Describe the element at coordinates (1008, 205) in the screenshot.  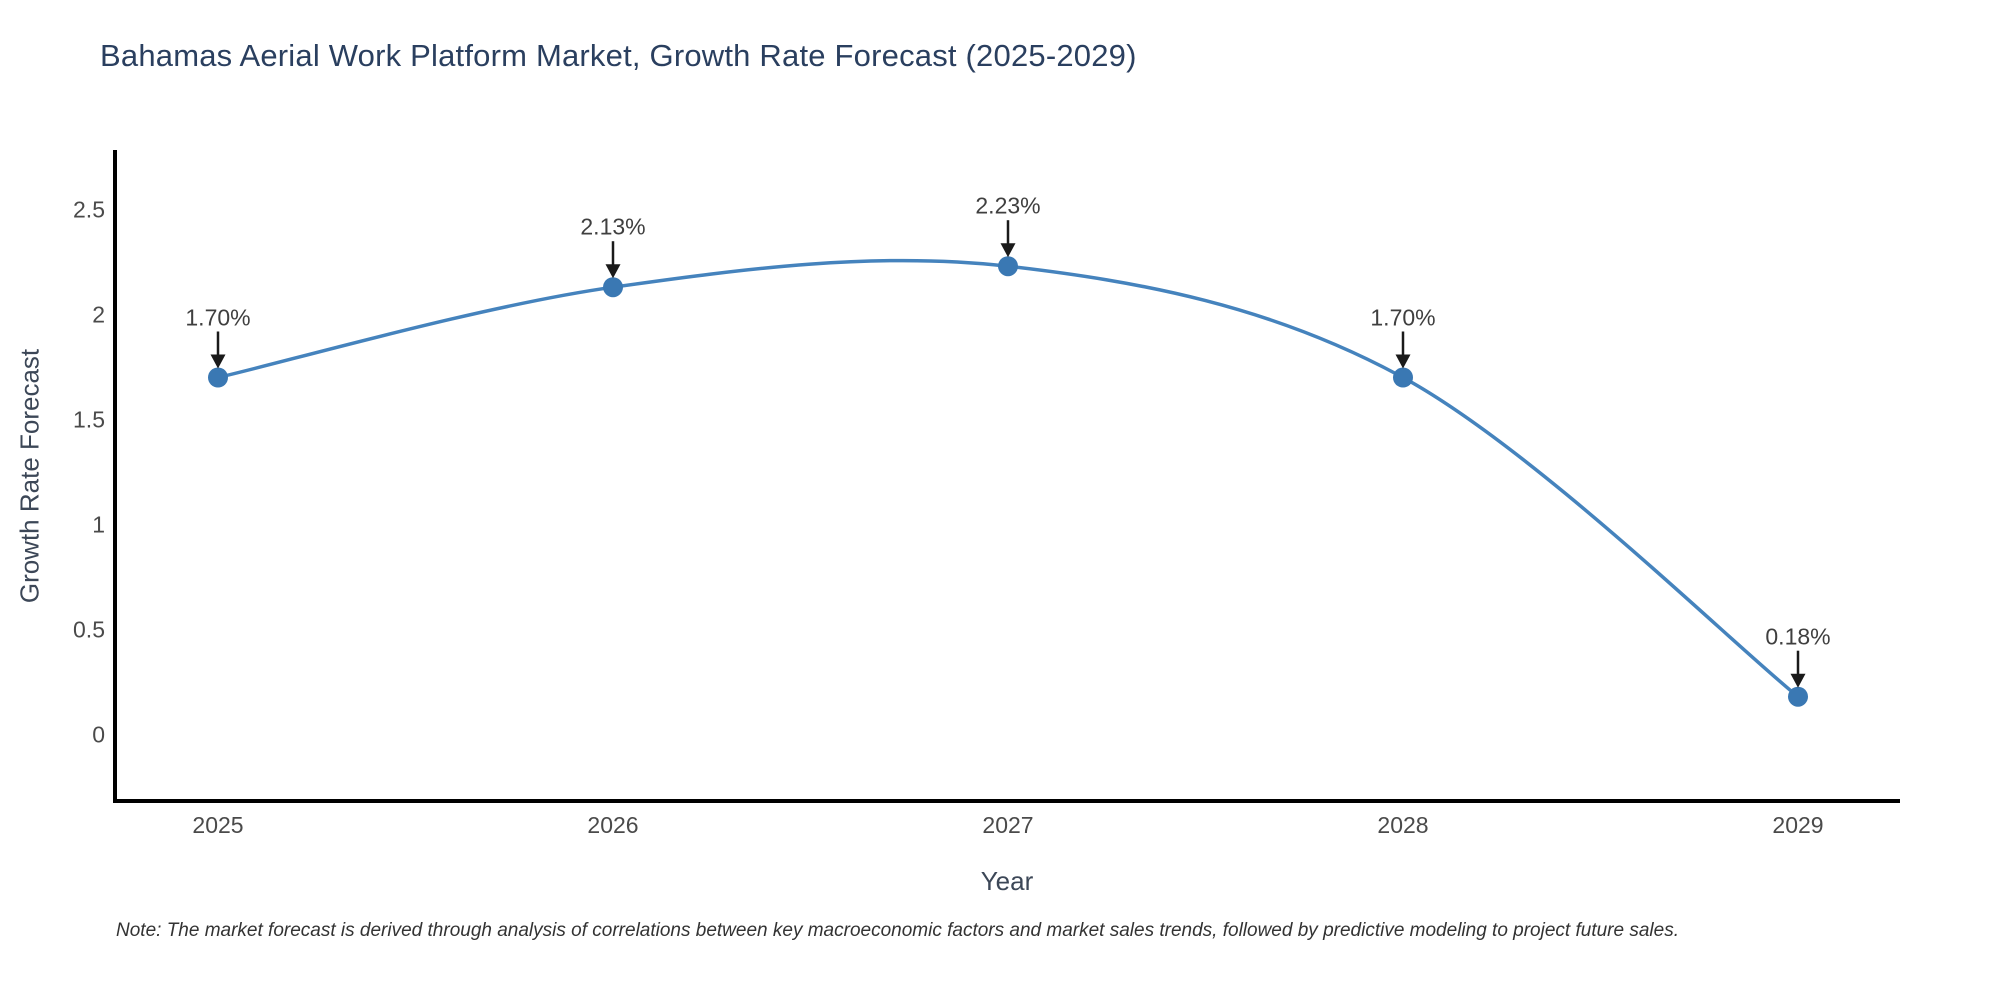
I see `point-value-label: 2.23%` at that location.